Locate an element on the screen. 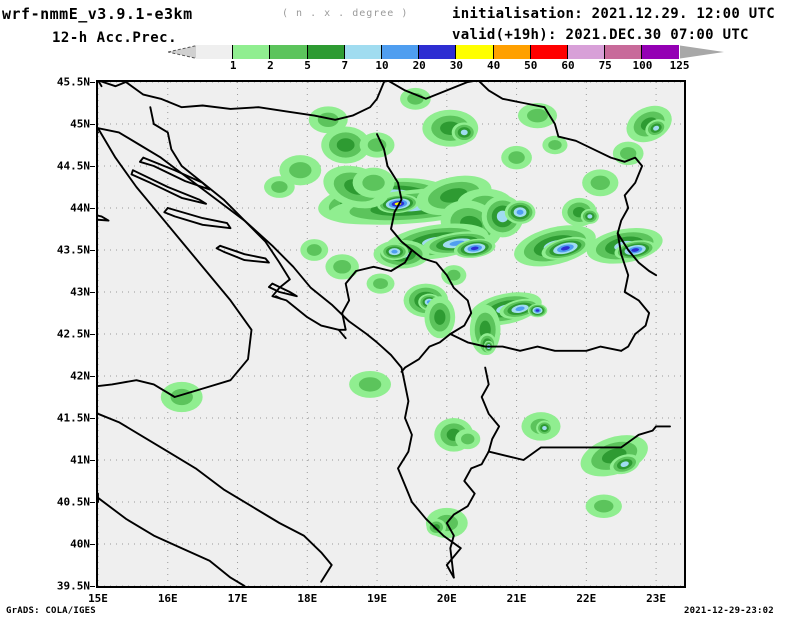 The image size is (800, 618). x-tick-19E: 19E is located at coordinates (377, 598).